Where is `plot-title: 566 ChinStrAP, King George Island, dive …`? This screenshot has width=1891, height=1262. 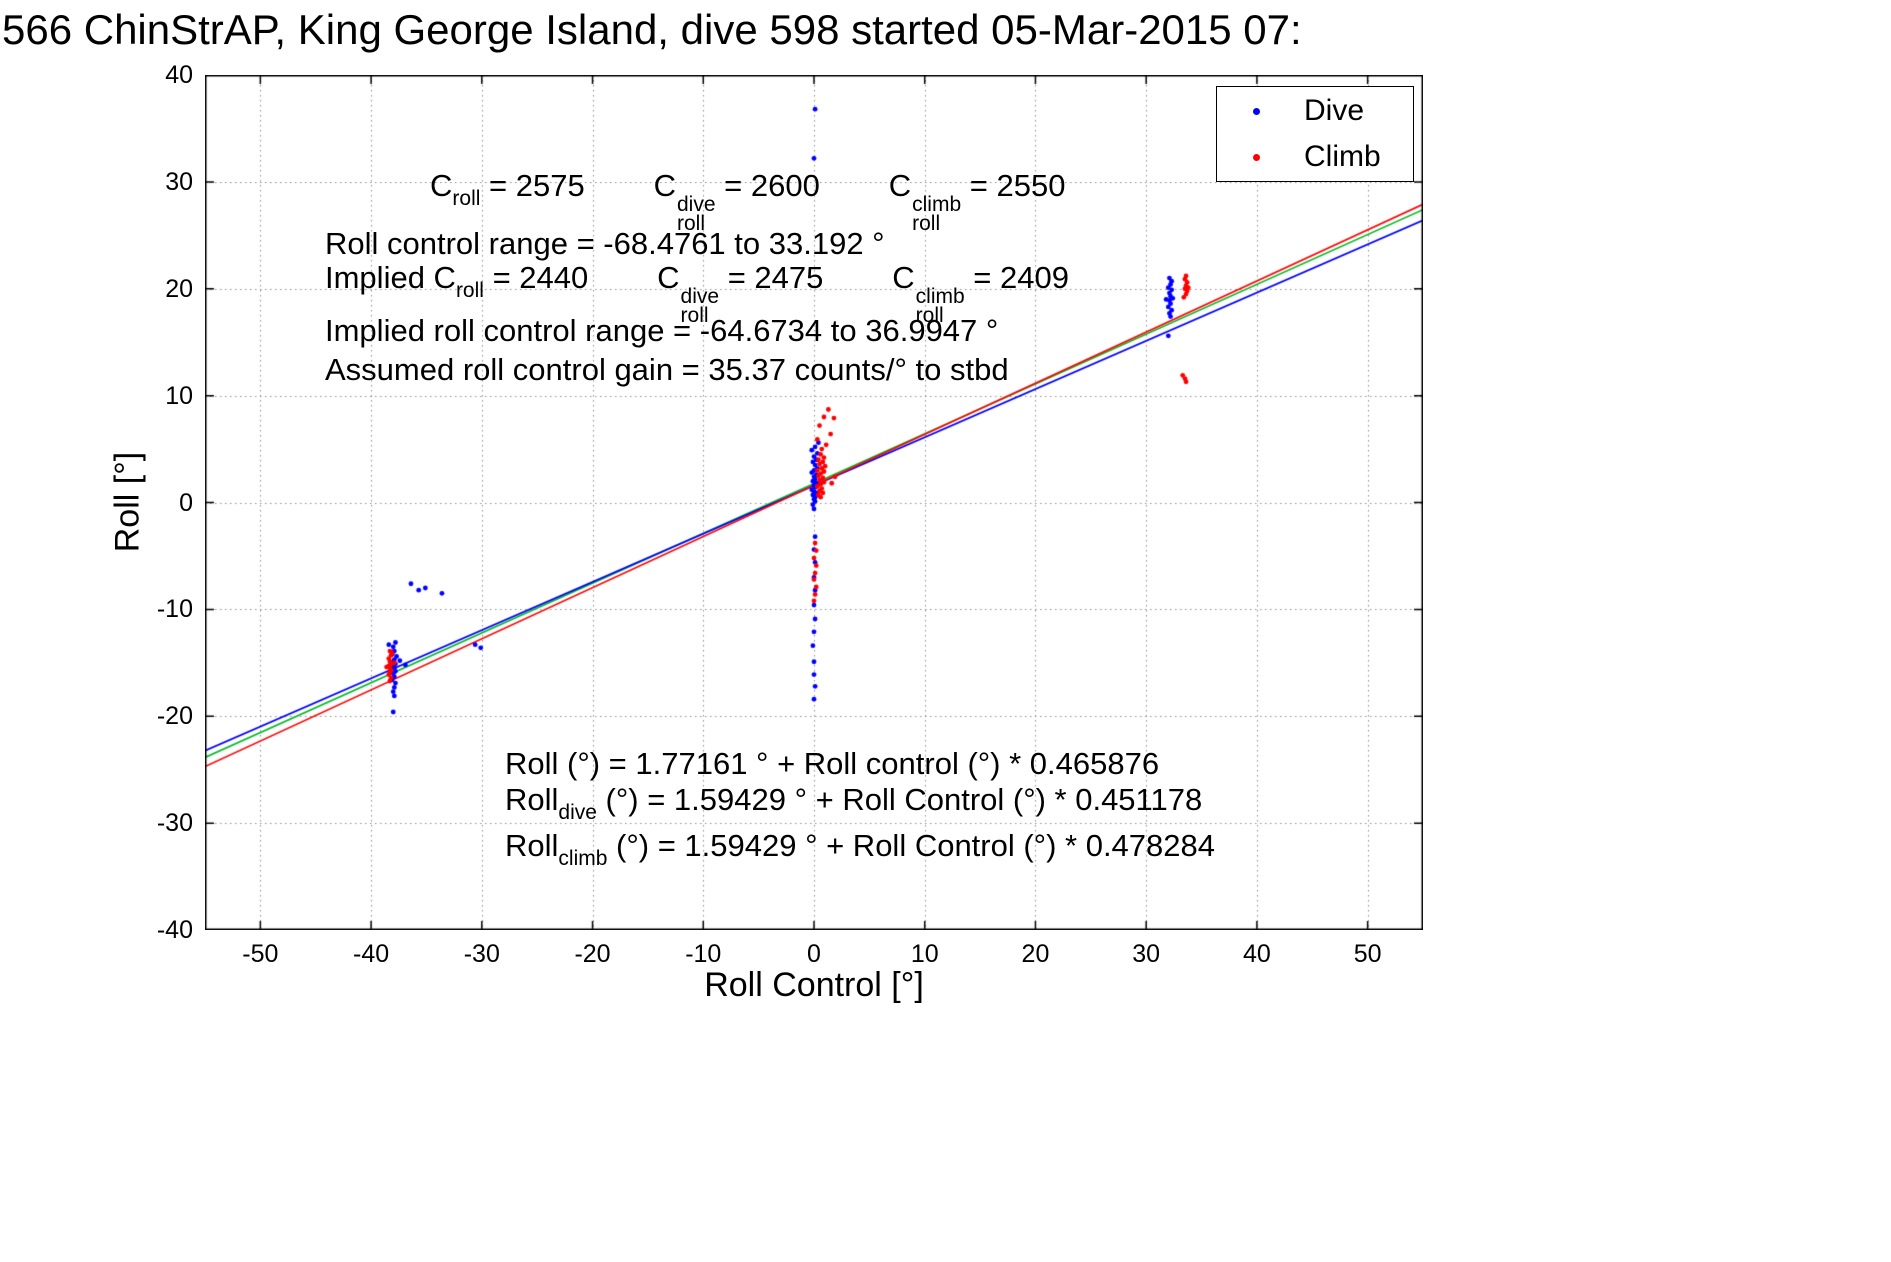
plot-title: 566 ChinStrAP, King George Island, dive … is located at coordinates (652, 29).